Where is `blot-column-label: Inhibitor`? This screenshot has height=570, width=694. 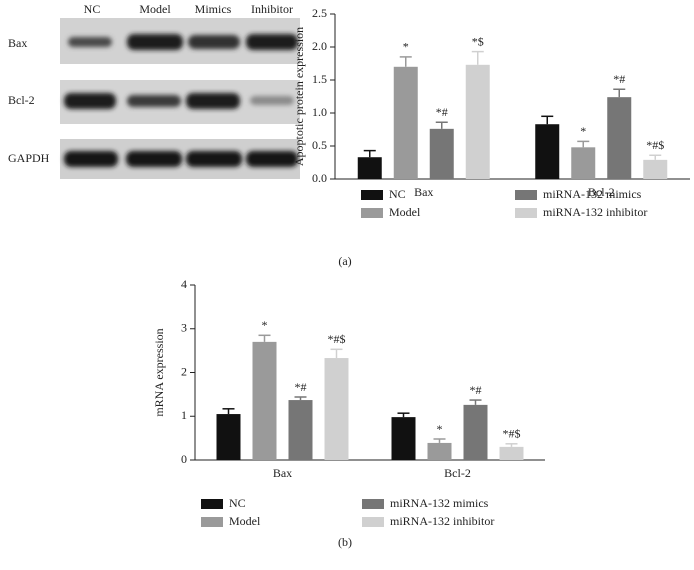
blot-column-label: Inhibitor is located at coordinates (272, 9).